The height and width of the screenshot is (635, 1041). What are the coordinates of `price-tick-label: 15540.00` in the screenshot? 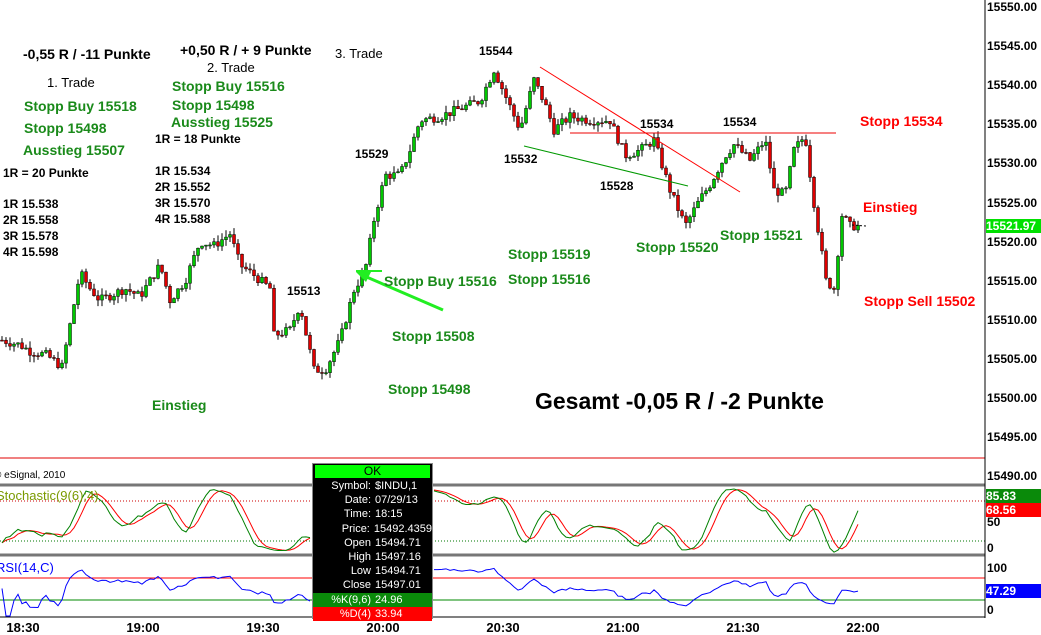 It's located at (1012, 85).